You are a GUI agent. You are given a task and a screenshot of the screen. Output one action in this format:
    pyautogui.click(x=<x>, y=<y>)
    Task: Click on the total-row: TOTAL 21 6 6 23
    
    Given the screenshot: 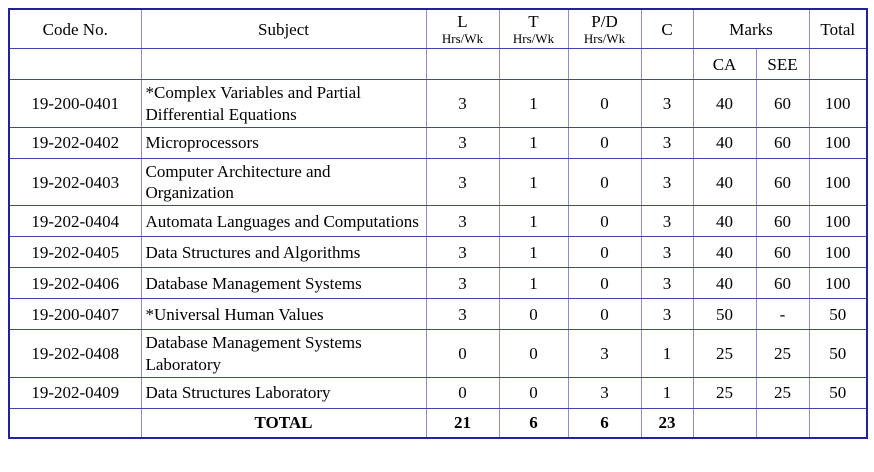 What is the action you would take?
    pyautogui.click(x=438, y=423)
    